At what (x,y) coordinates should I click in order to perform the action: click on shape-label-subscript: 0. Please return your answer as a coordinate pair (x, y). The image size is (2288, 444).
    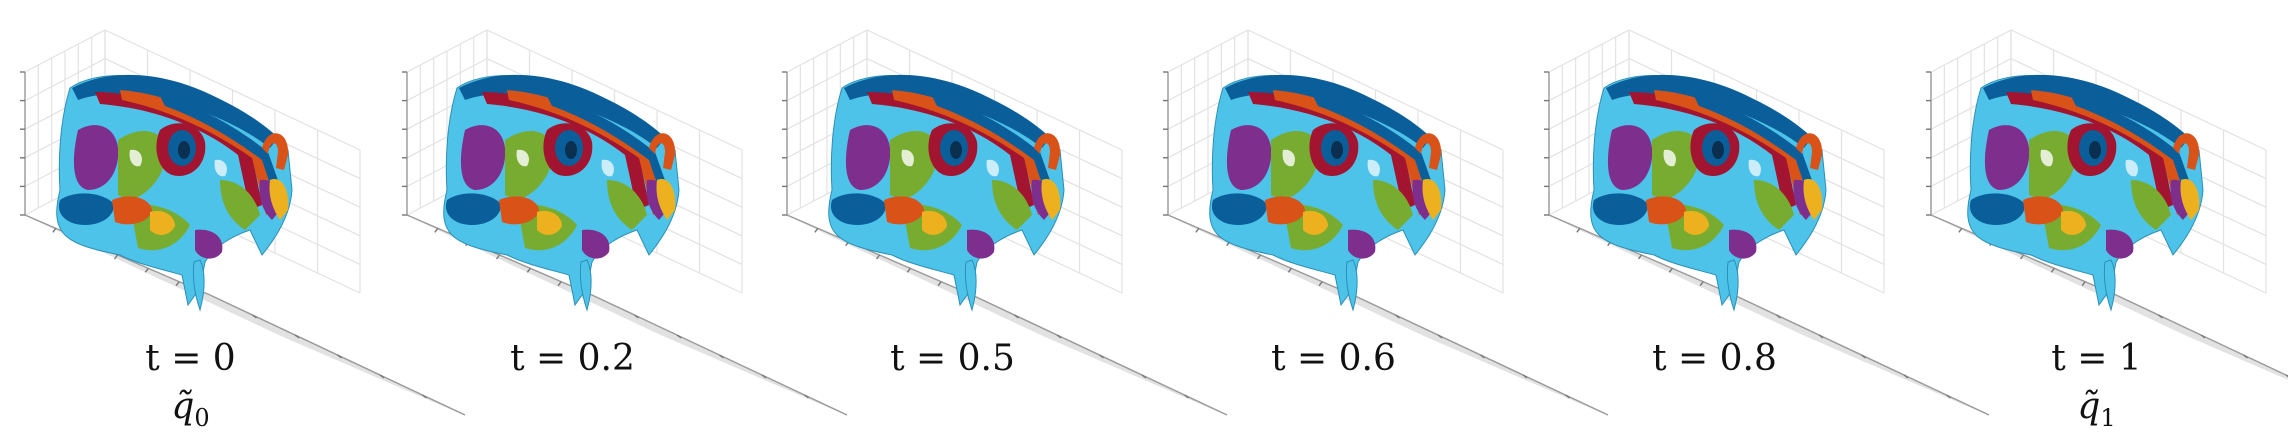
    Looking at the image, I should click on (202, 418).